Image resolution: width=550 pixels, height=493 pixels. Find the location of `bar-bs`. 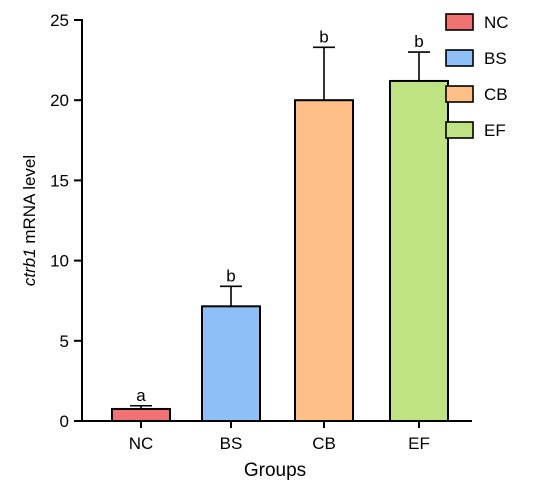

bar-bs is located at coordinates (231, 363).